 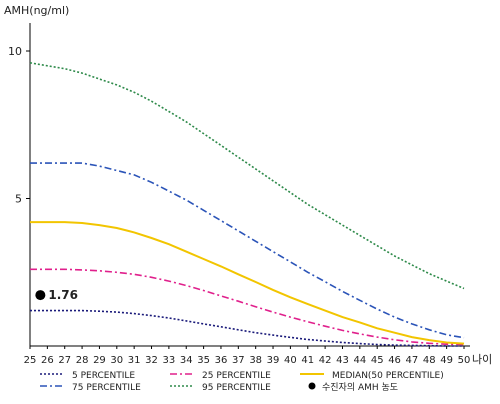 I want to click on legend-label: MEDIAN(50 PERCENTILE), so click(x=388, y=376).